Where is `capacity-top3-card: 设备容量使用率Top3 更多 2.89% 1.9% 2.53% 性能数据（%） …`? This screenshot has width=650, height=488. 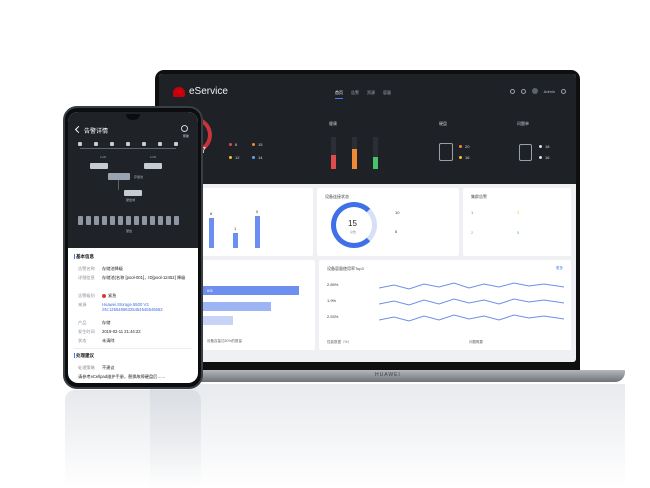
capacity-top3-card: 设备容量使用率Top3 更多 2.89% 1.9% 2.53% 性能数据（%） … is located at coordinates (445, 305).